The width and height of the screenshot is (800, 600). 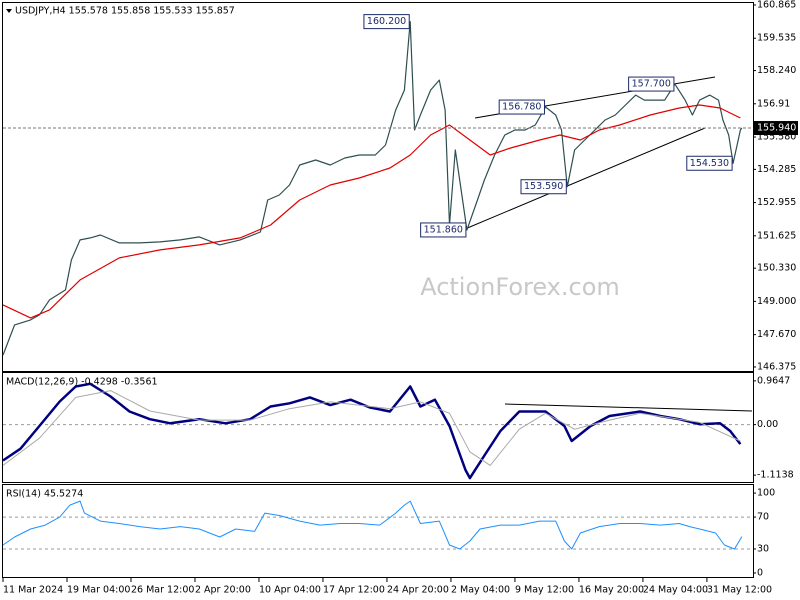 I want to click on rsi-frame, so click(x=378, y=531).